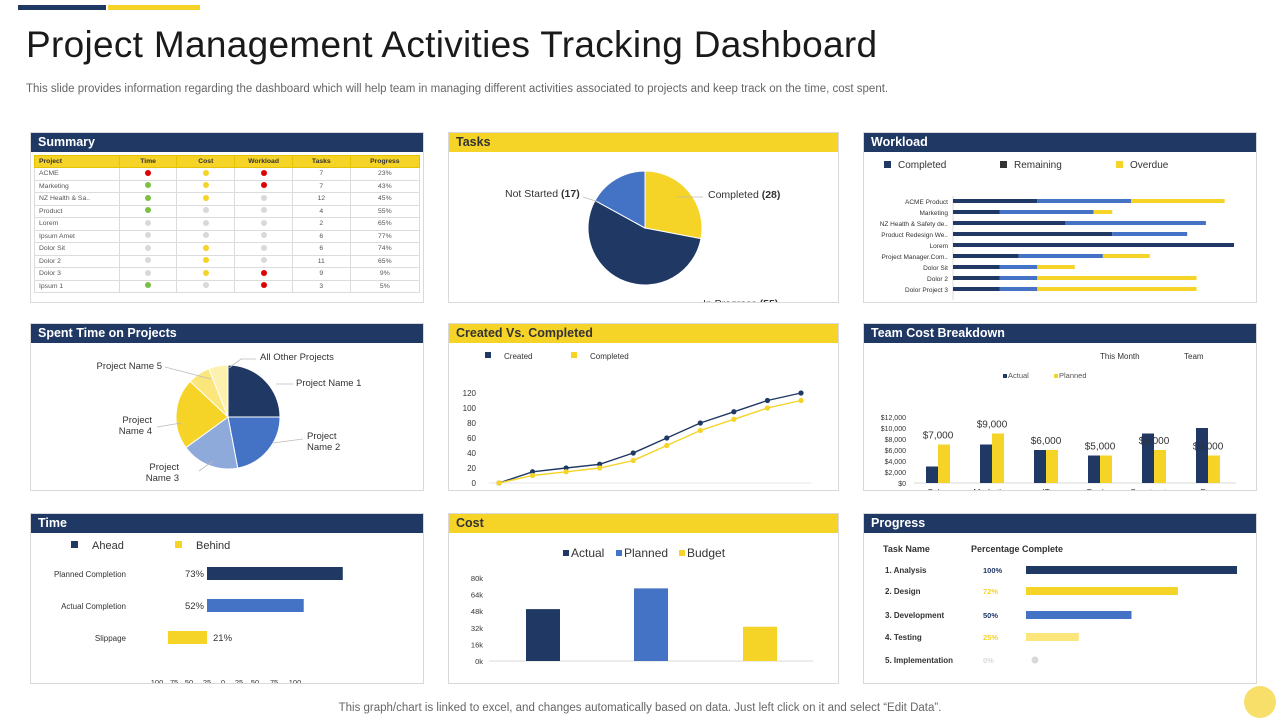  What do you see at coordinates (385, 249) in the screenshot?
I see `summary-progress-cell: 74%` at bounding box center [385, 249].